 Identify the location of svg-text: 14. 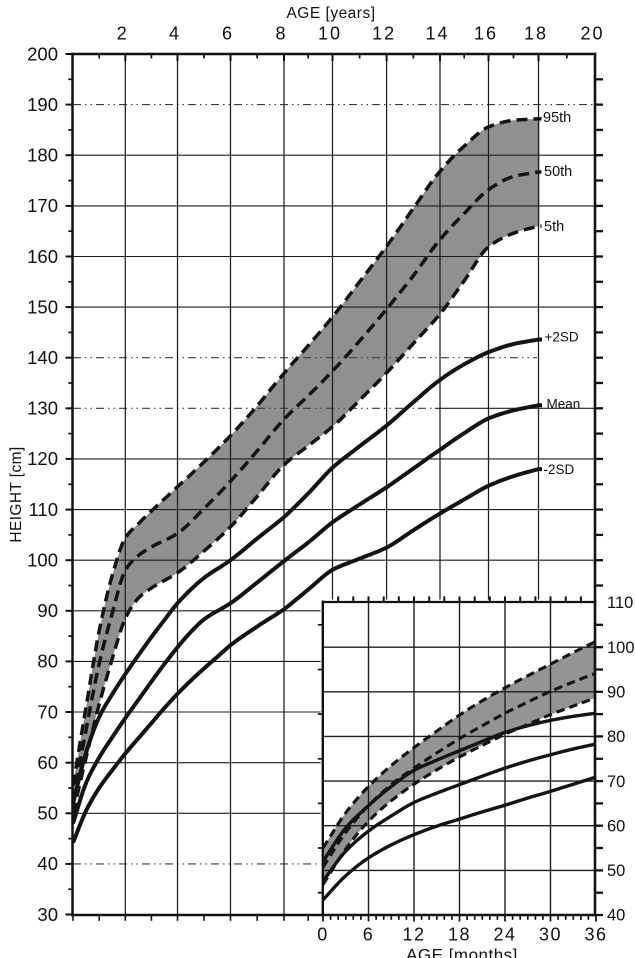
(437, 34).